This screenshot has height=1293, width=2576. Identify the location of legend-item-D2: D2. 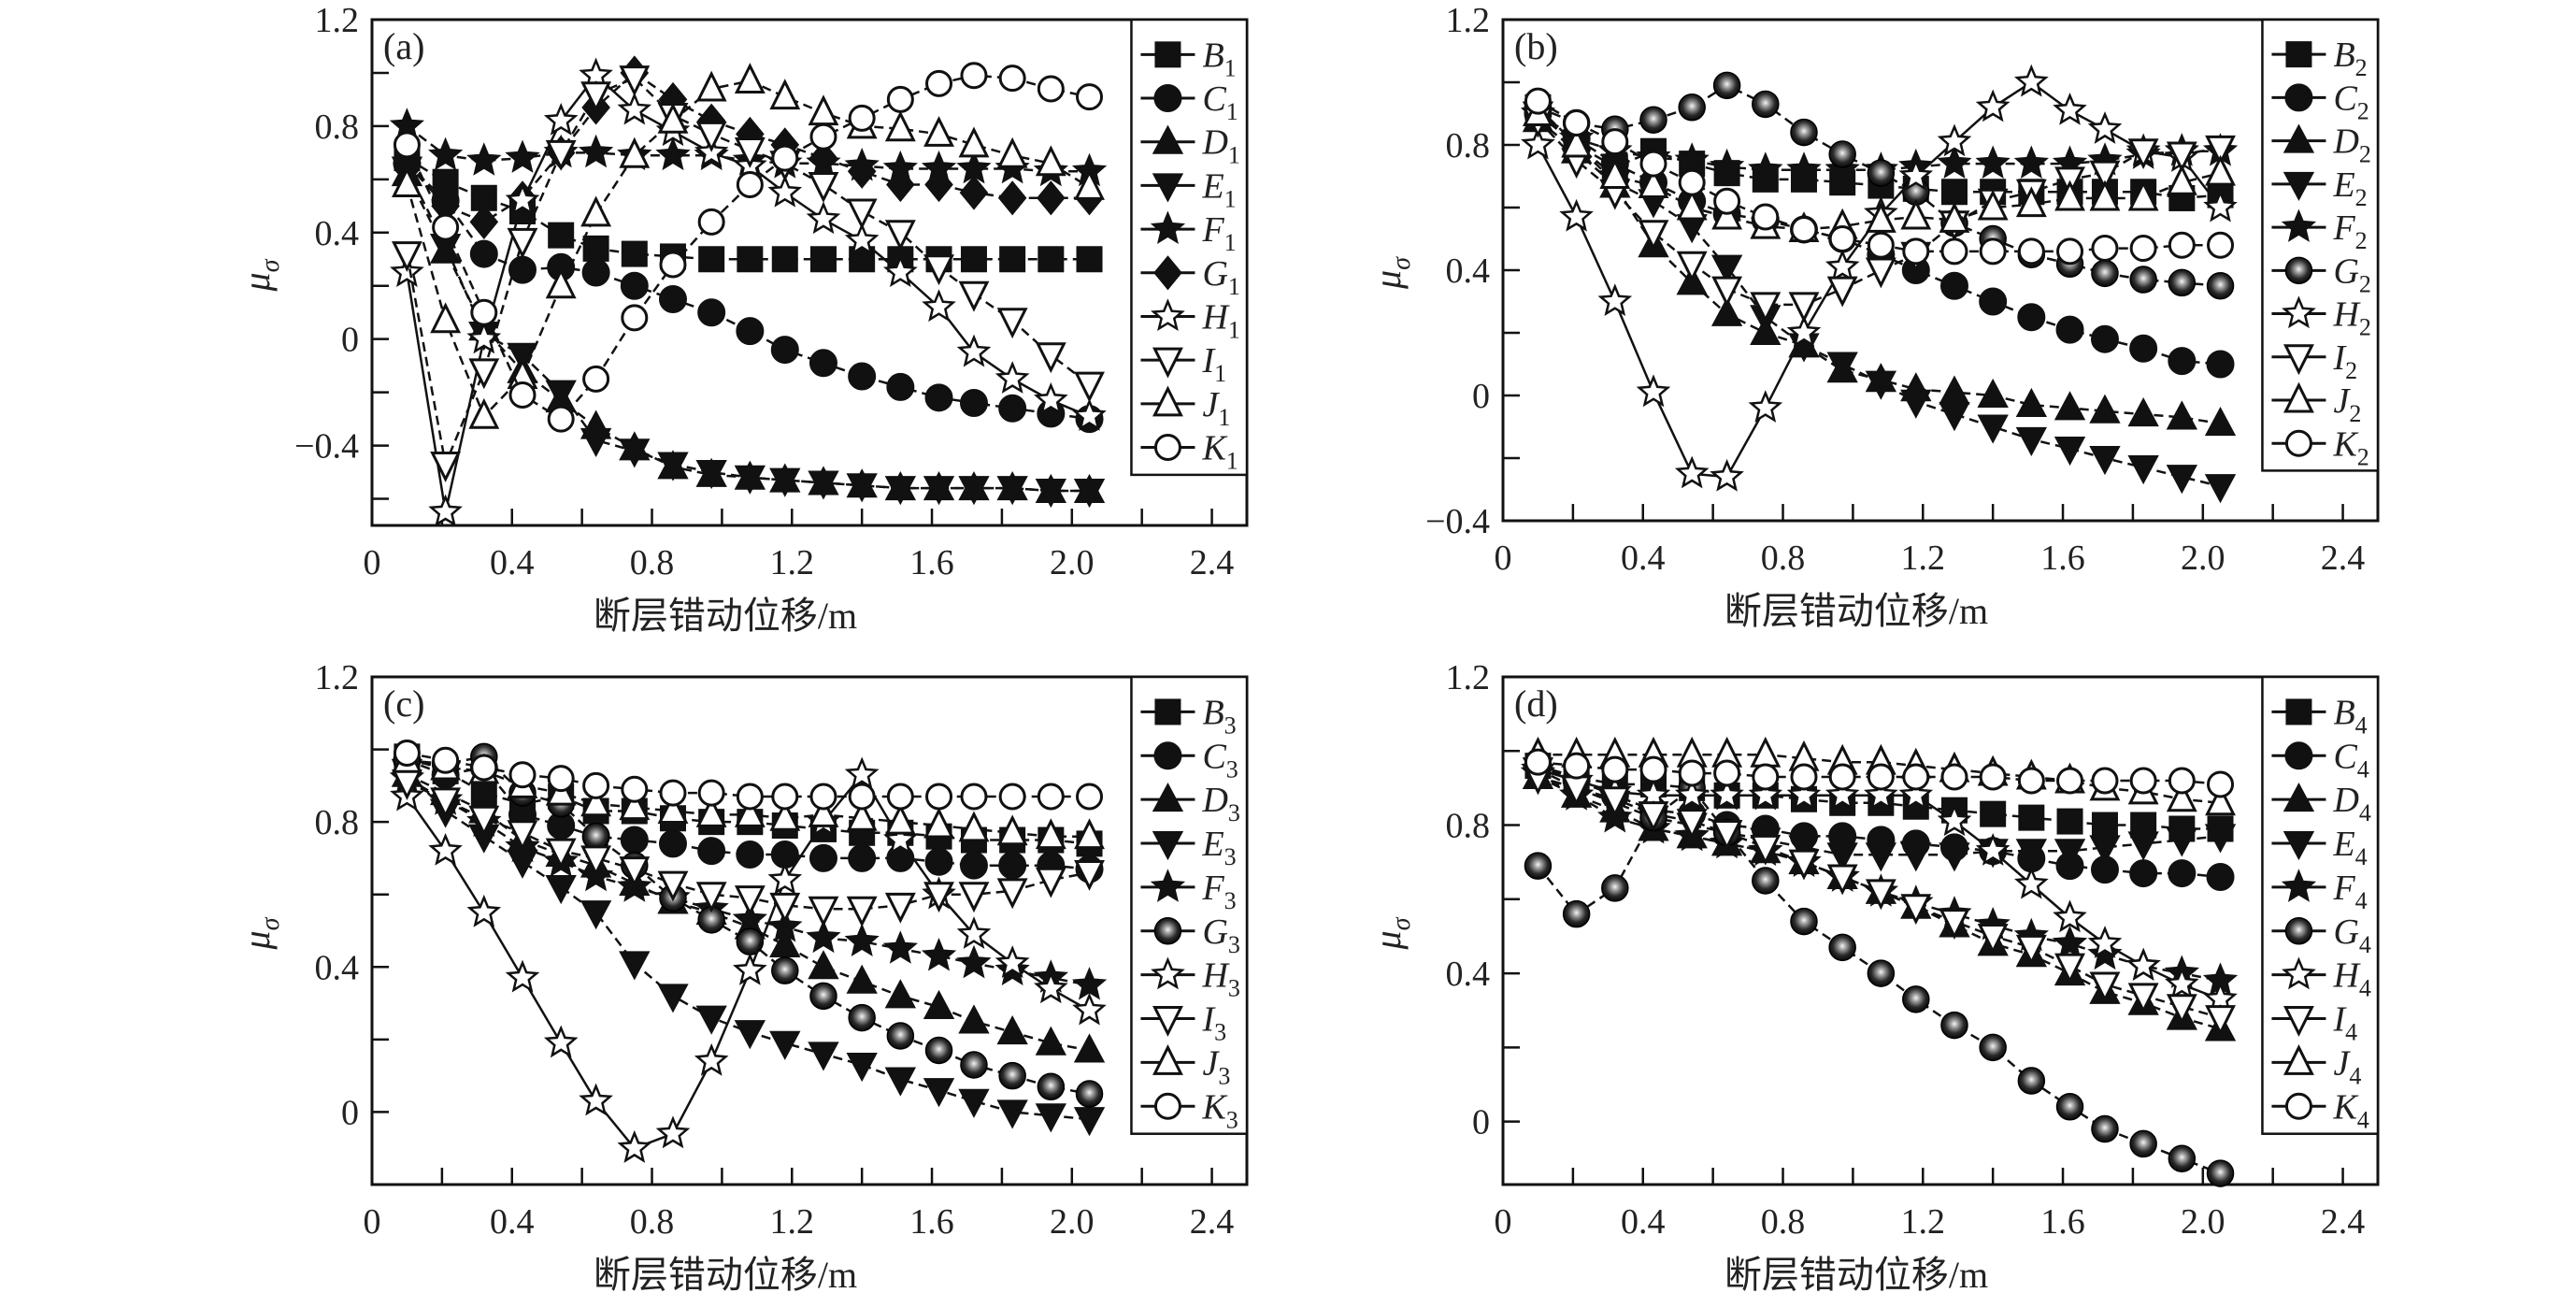
(2321, 145).